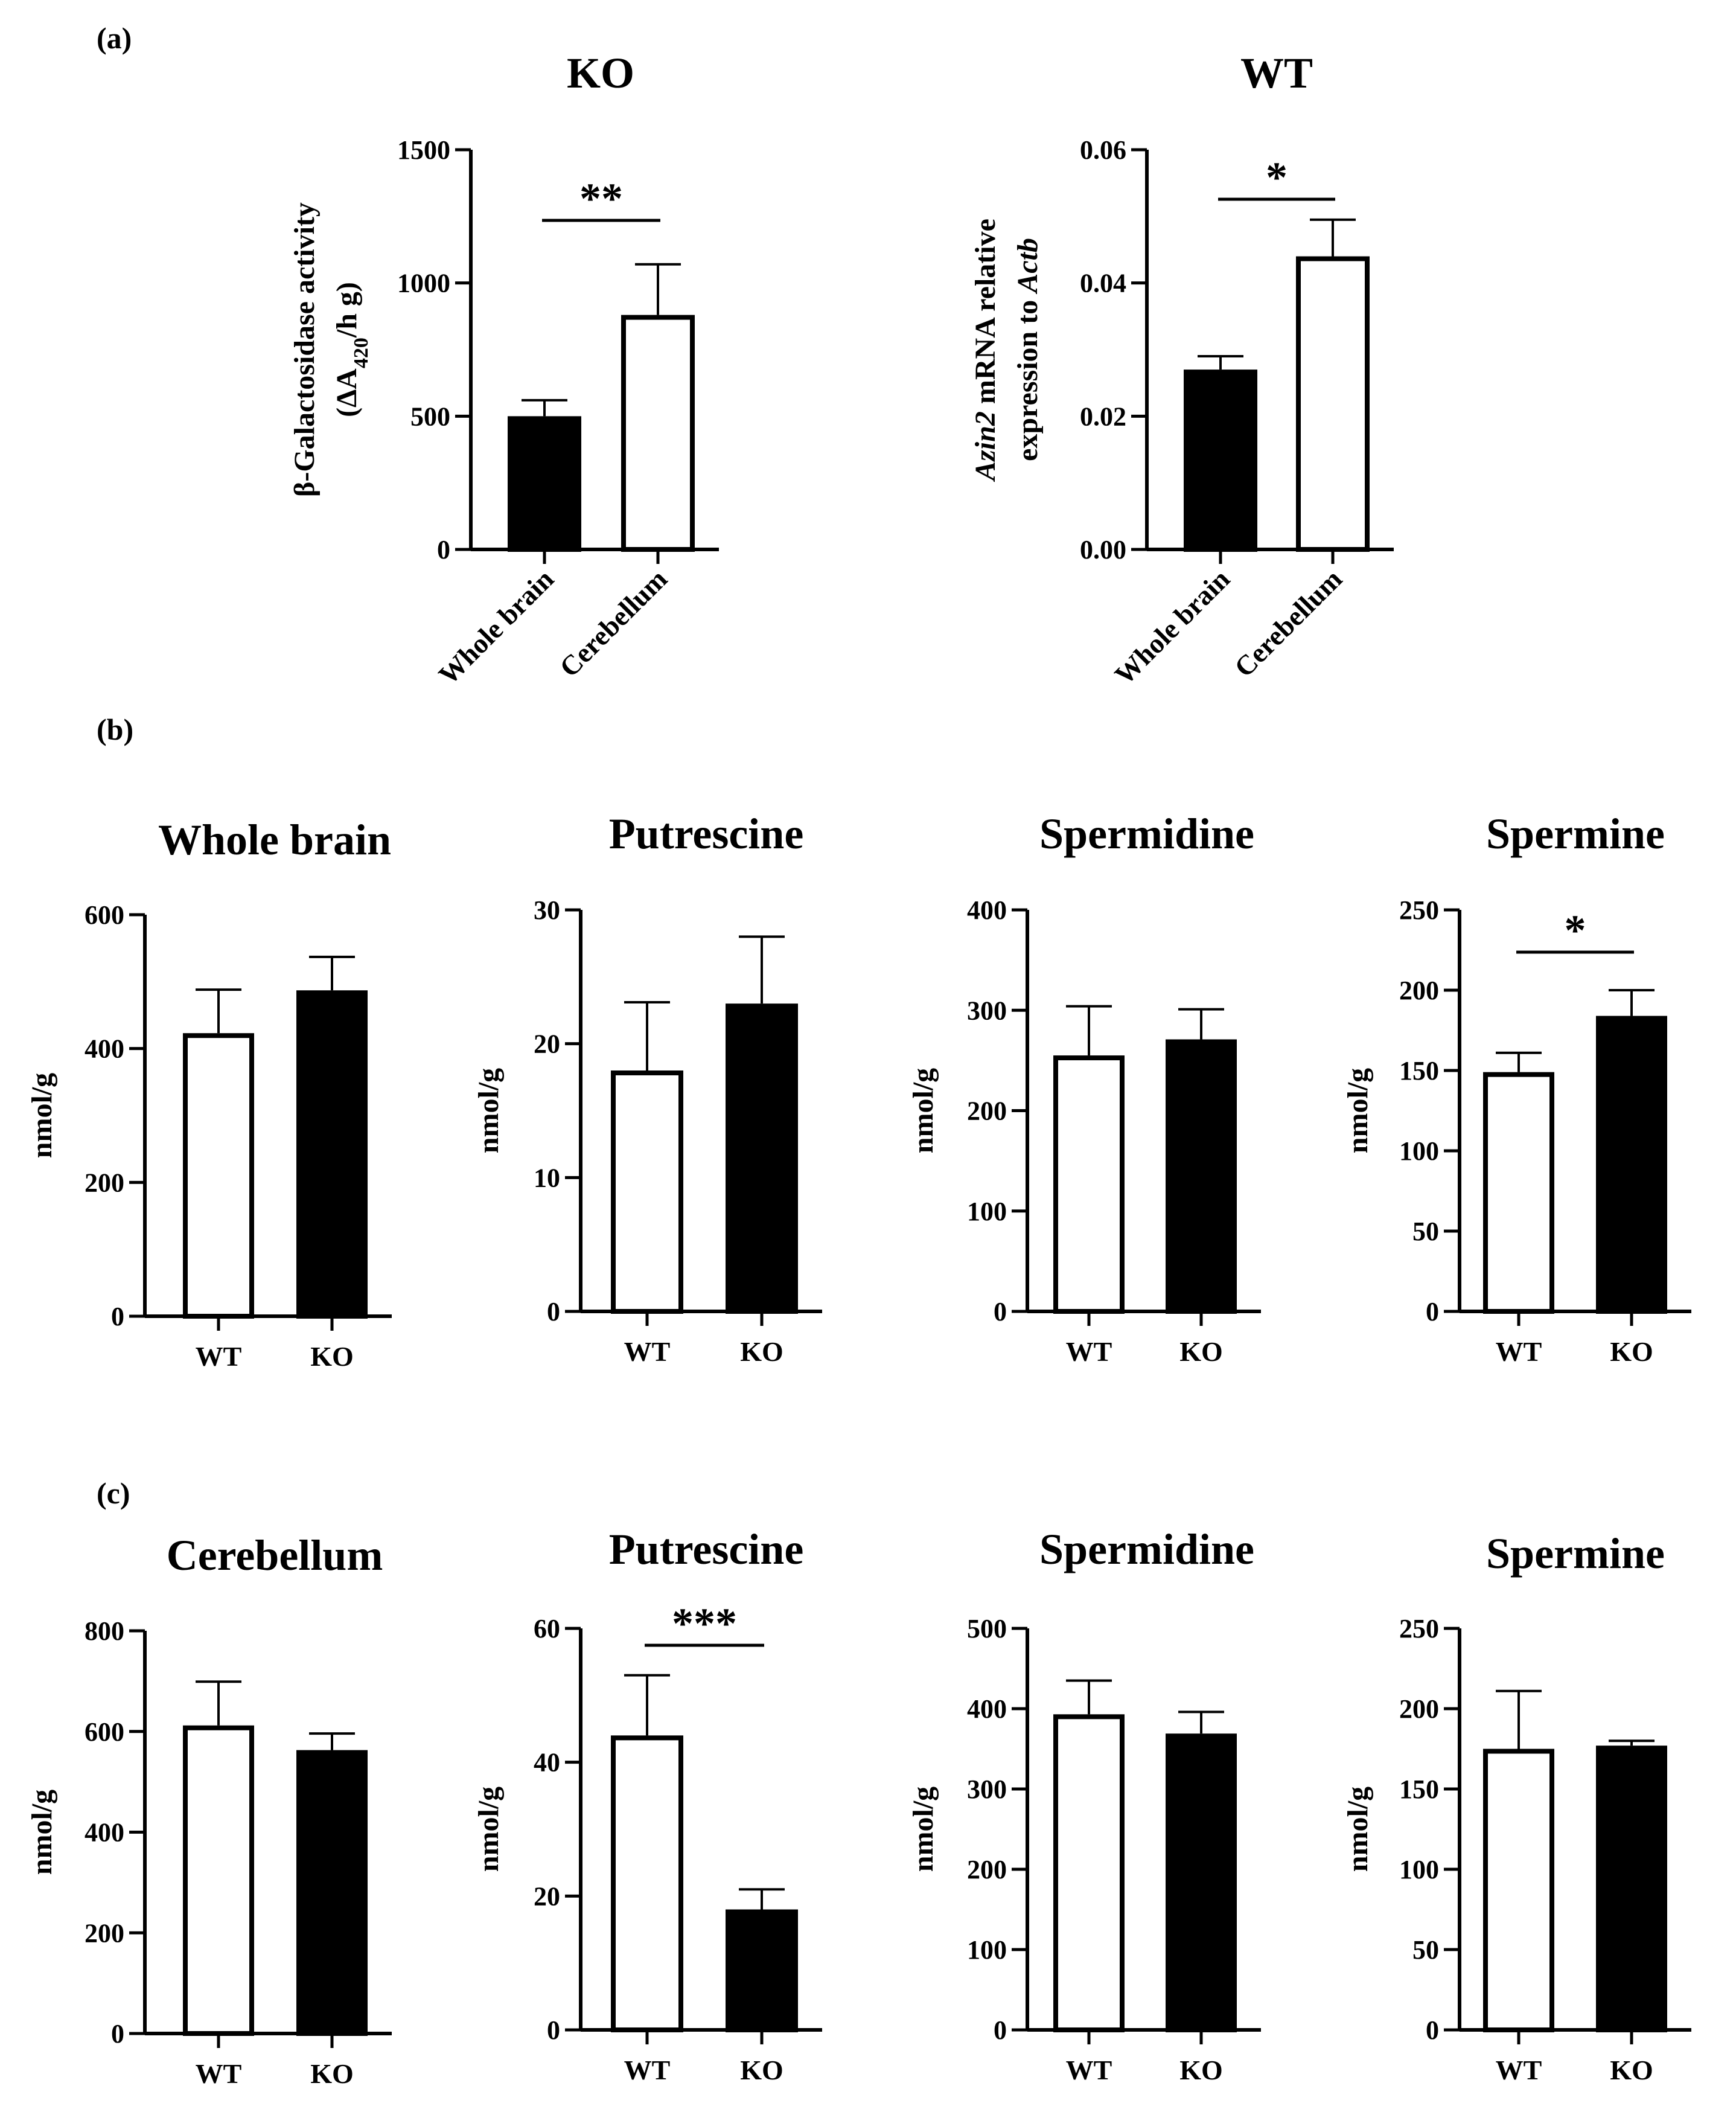 This screenshot has height=2112, width=1736. Describe the element at coordinates (113, 1493) in the screenshot. I see `panel-label-c: (c)` at that location.